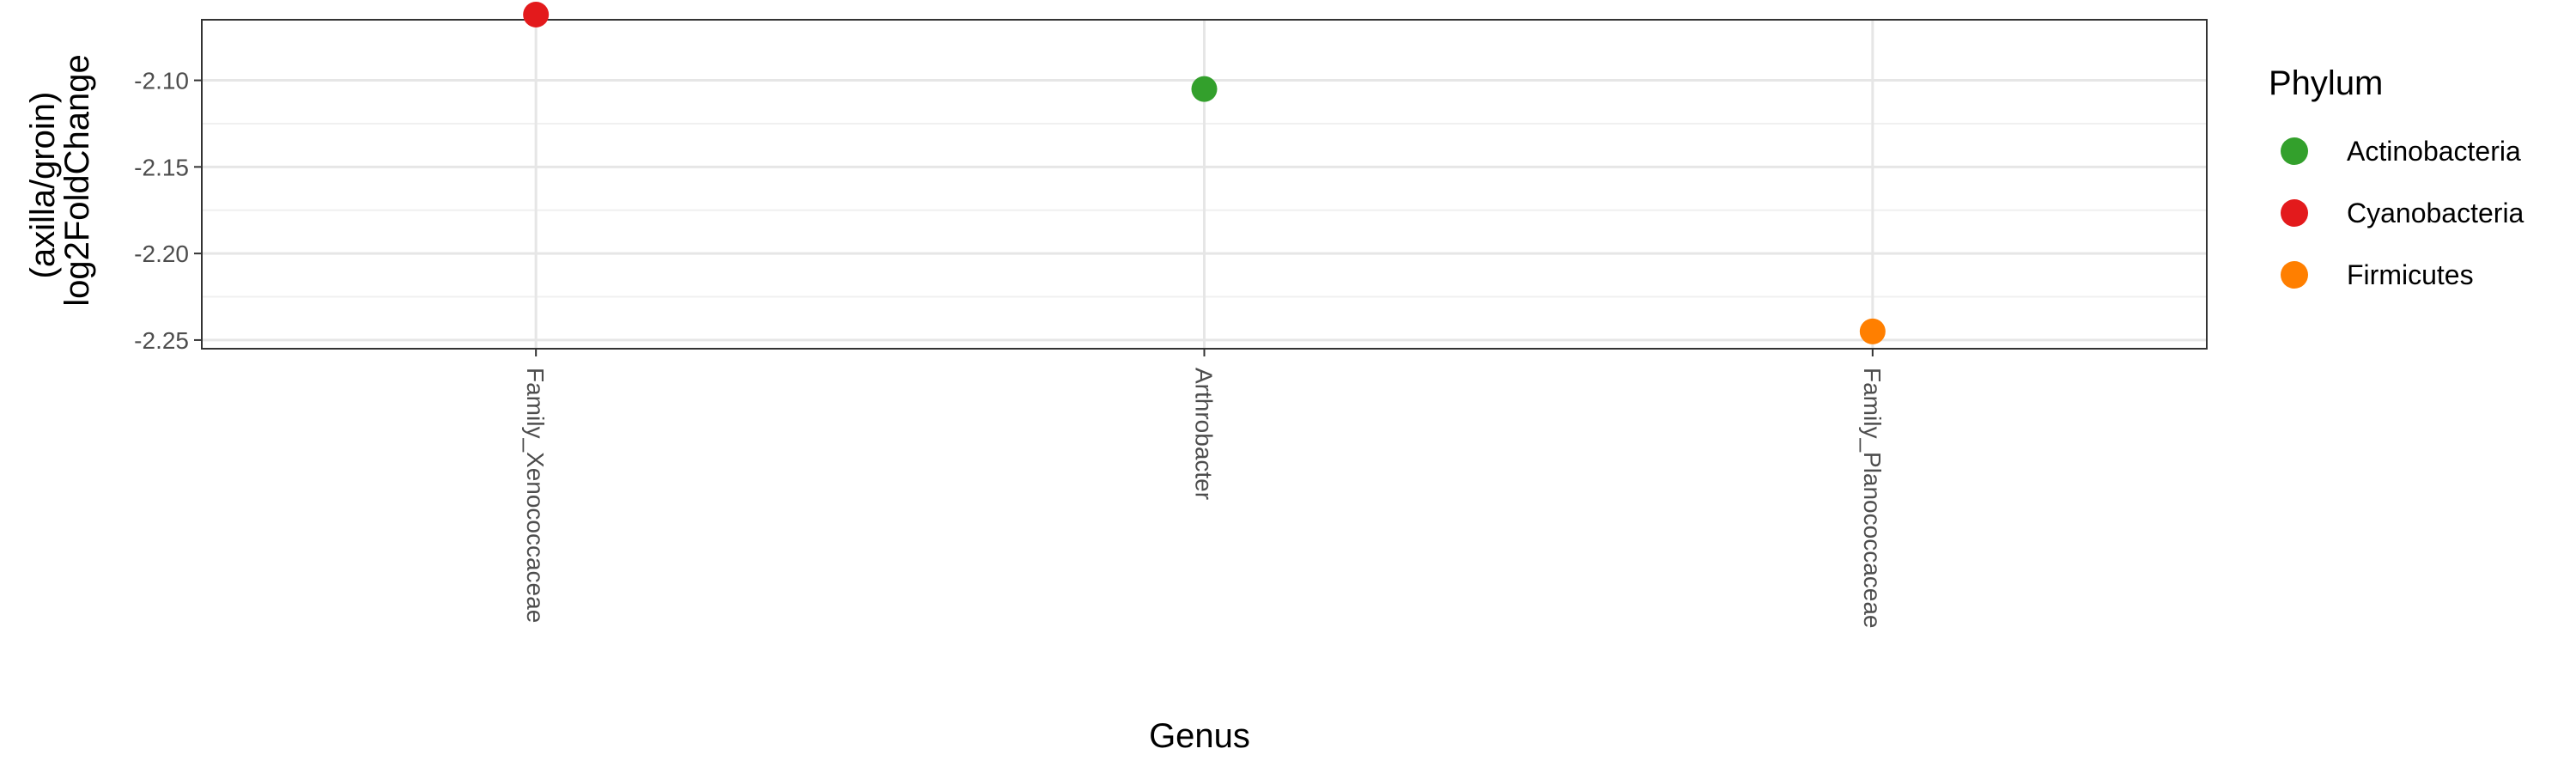 This screenshot has width=2576, height=773. Describe the element at coordinates (43, 185) in the screenshot. I see `y-axis-title-line-1: (axilla/groin)` at that location.